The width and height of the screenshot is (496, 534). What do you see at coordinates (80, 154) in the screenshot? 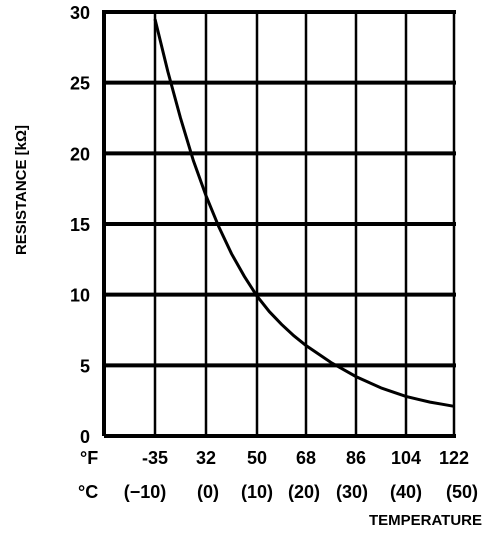
I see `y-tick-label: 20` at bounding box center [80, 154].